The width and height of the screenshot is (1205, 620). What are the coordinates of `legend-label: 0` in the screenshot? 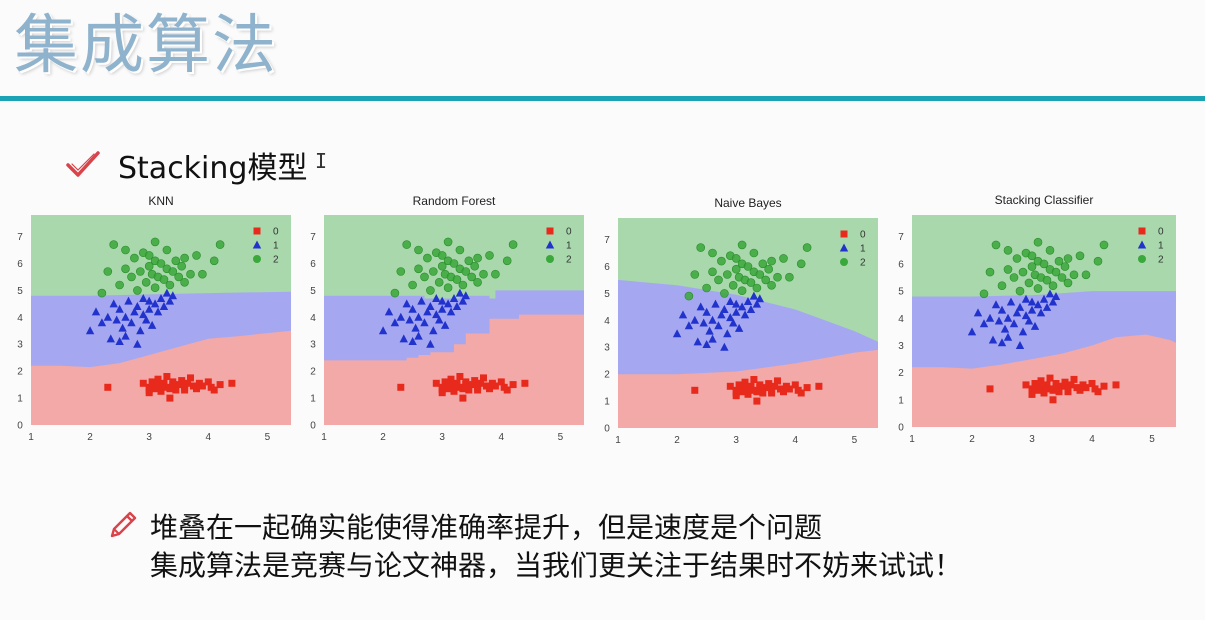 It's located at (569, 232).